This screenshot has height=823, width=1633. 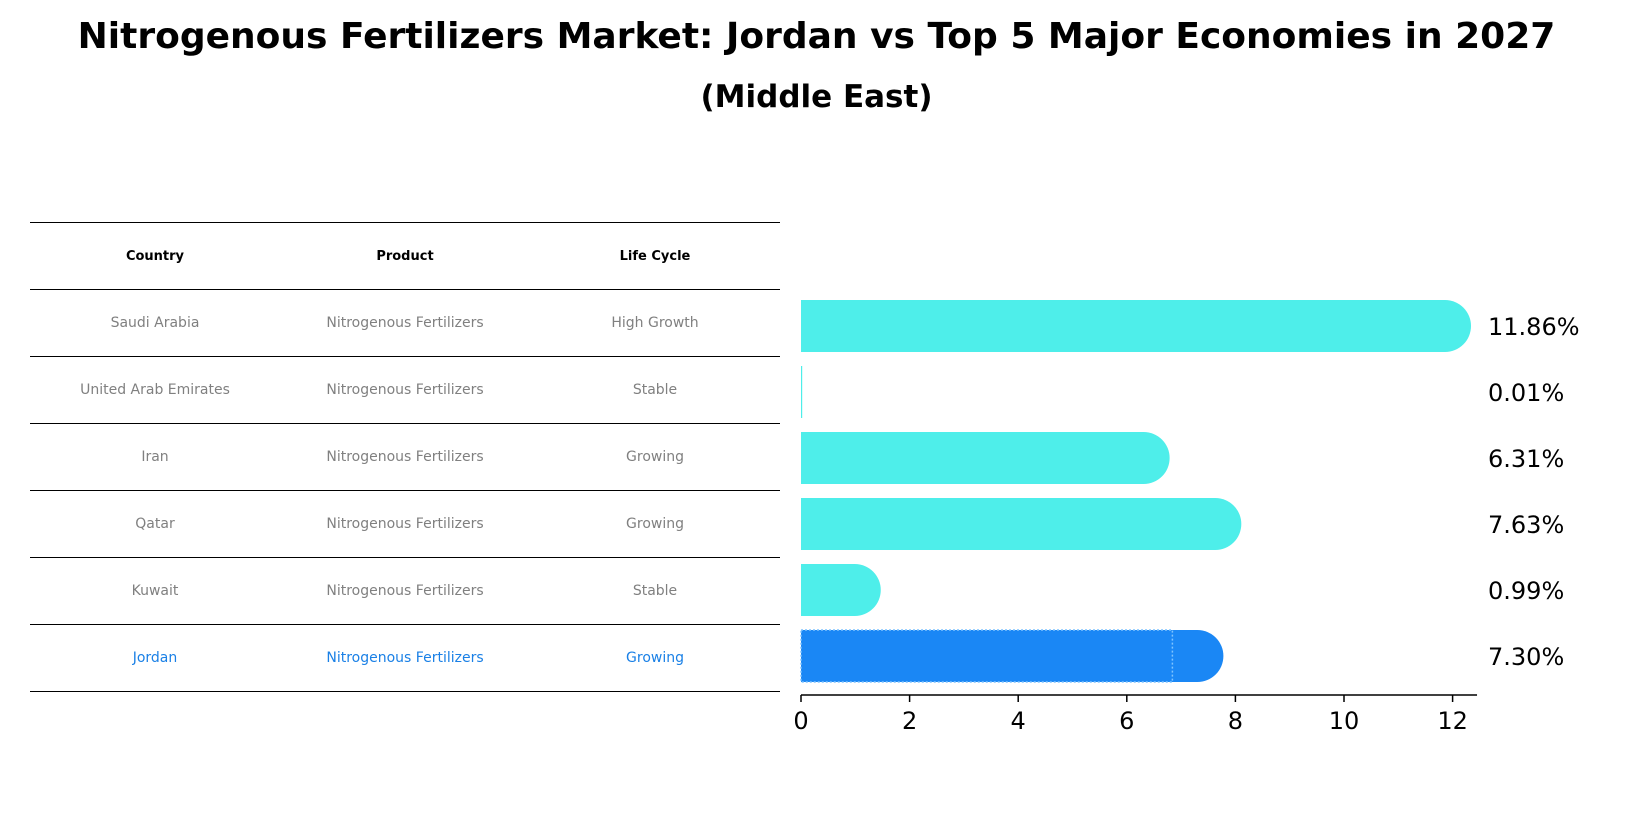 I want to click on table-row: Qatar Nitrogenous Fertilizers Growing, so click(x=405, y=523).